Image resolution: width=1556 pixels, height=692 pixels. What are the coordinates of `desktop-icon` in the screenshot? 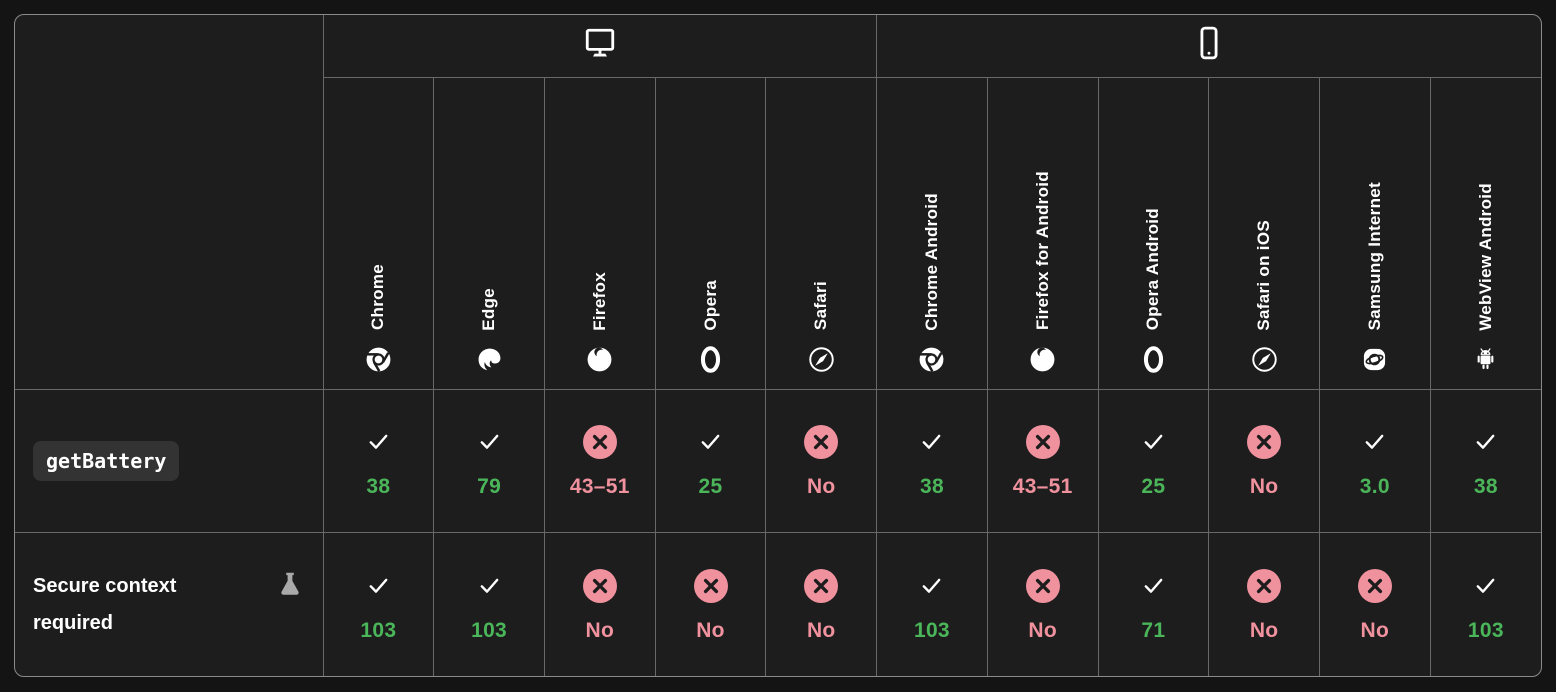 It's located at (600, 43).